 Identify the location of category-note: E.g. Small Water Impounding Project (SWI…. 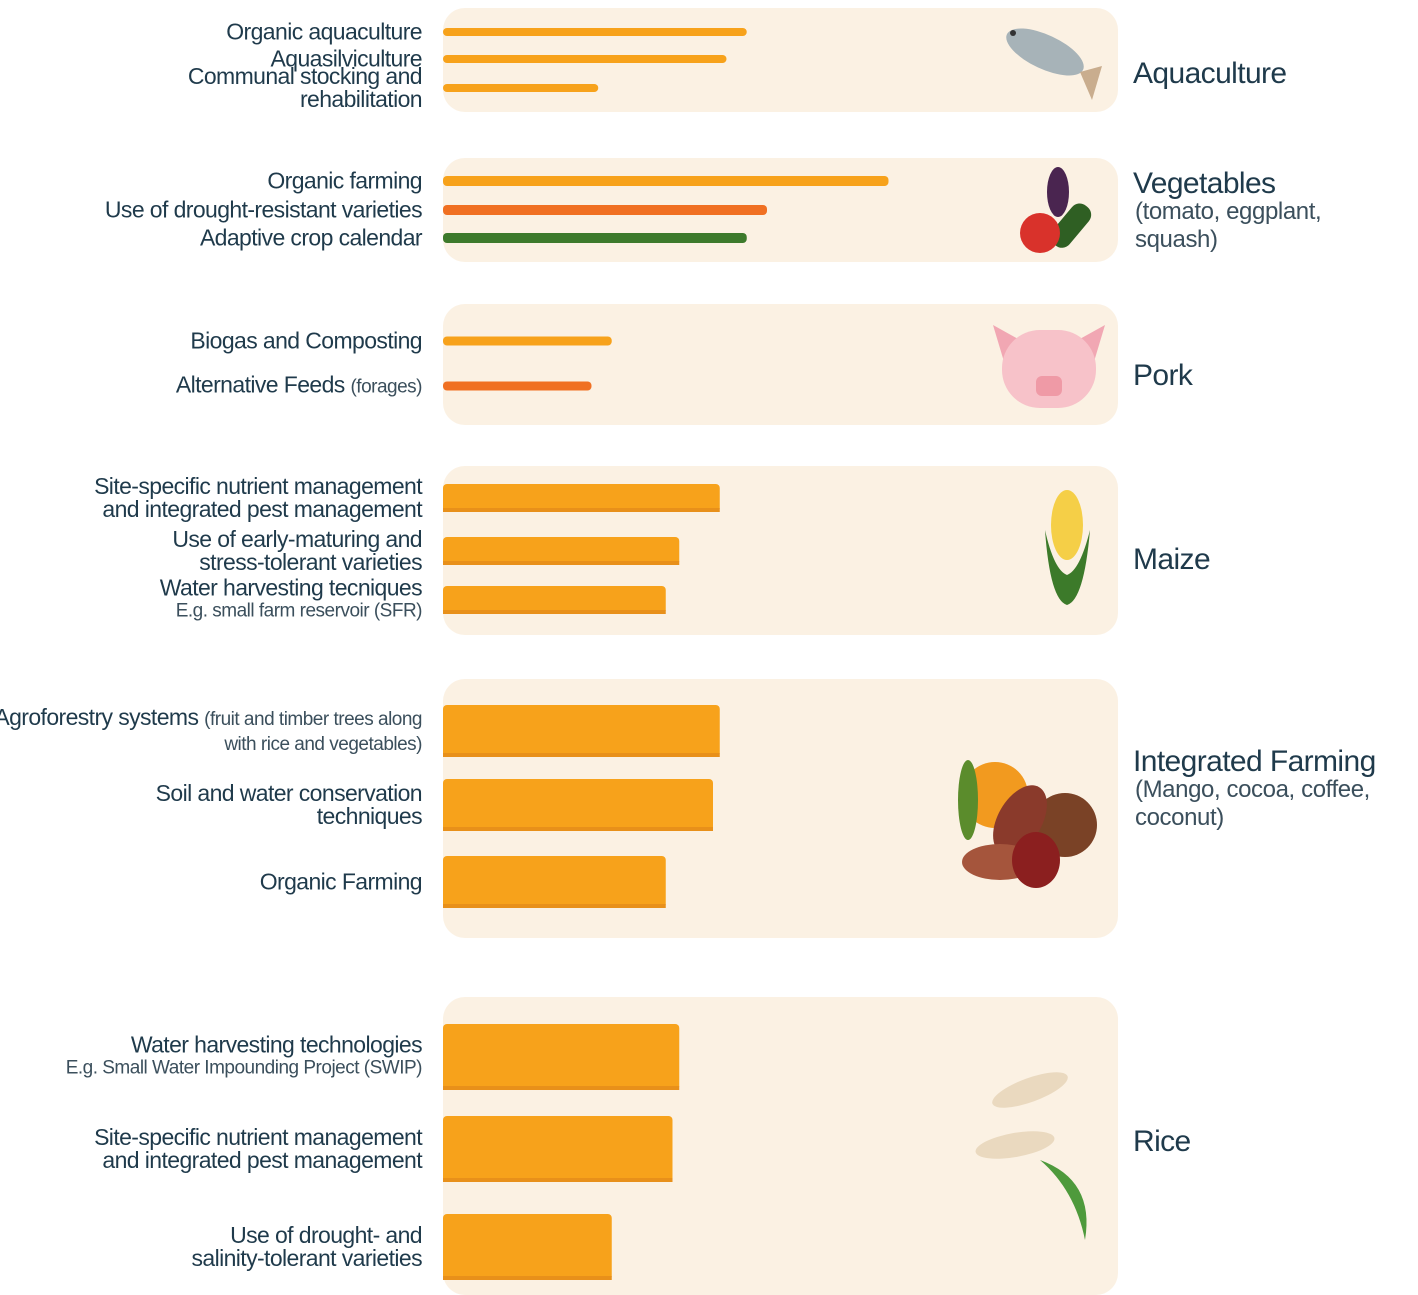
(244, 1068).